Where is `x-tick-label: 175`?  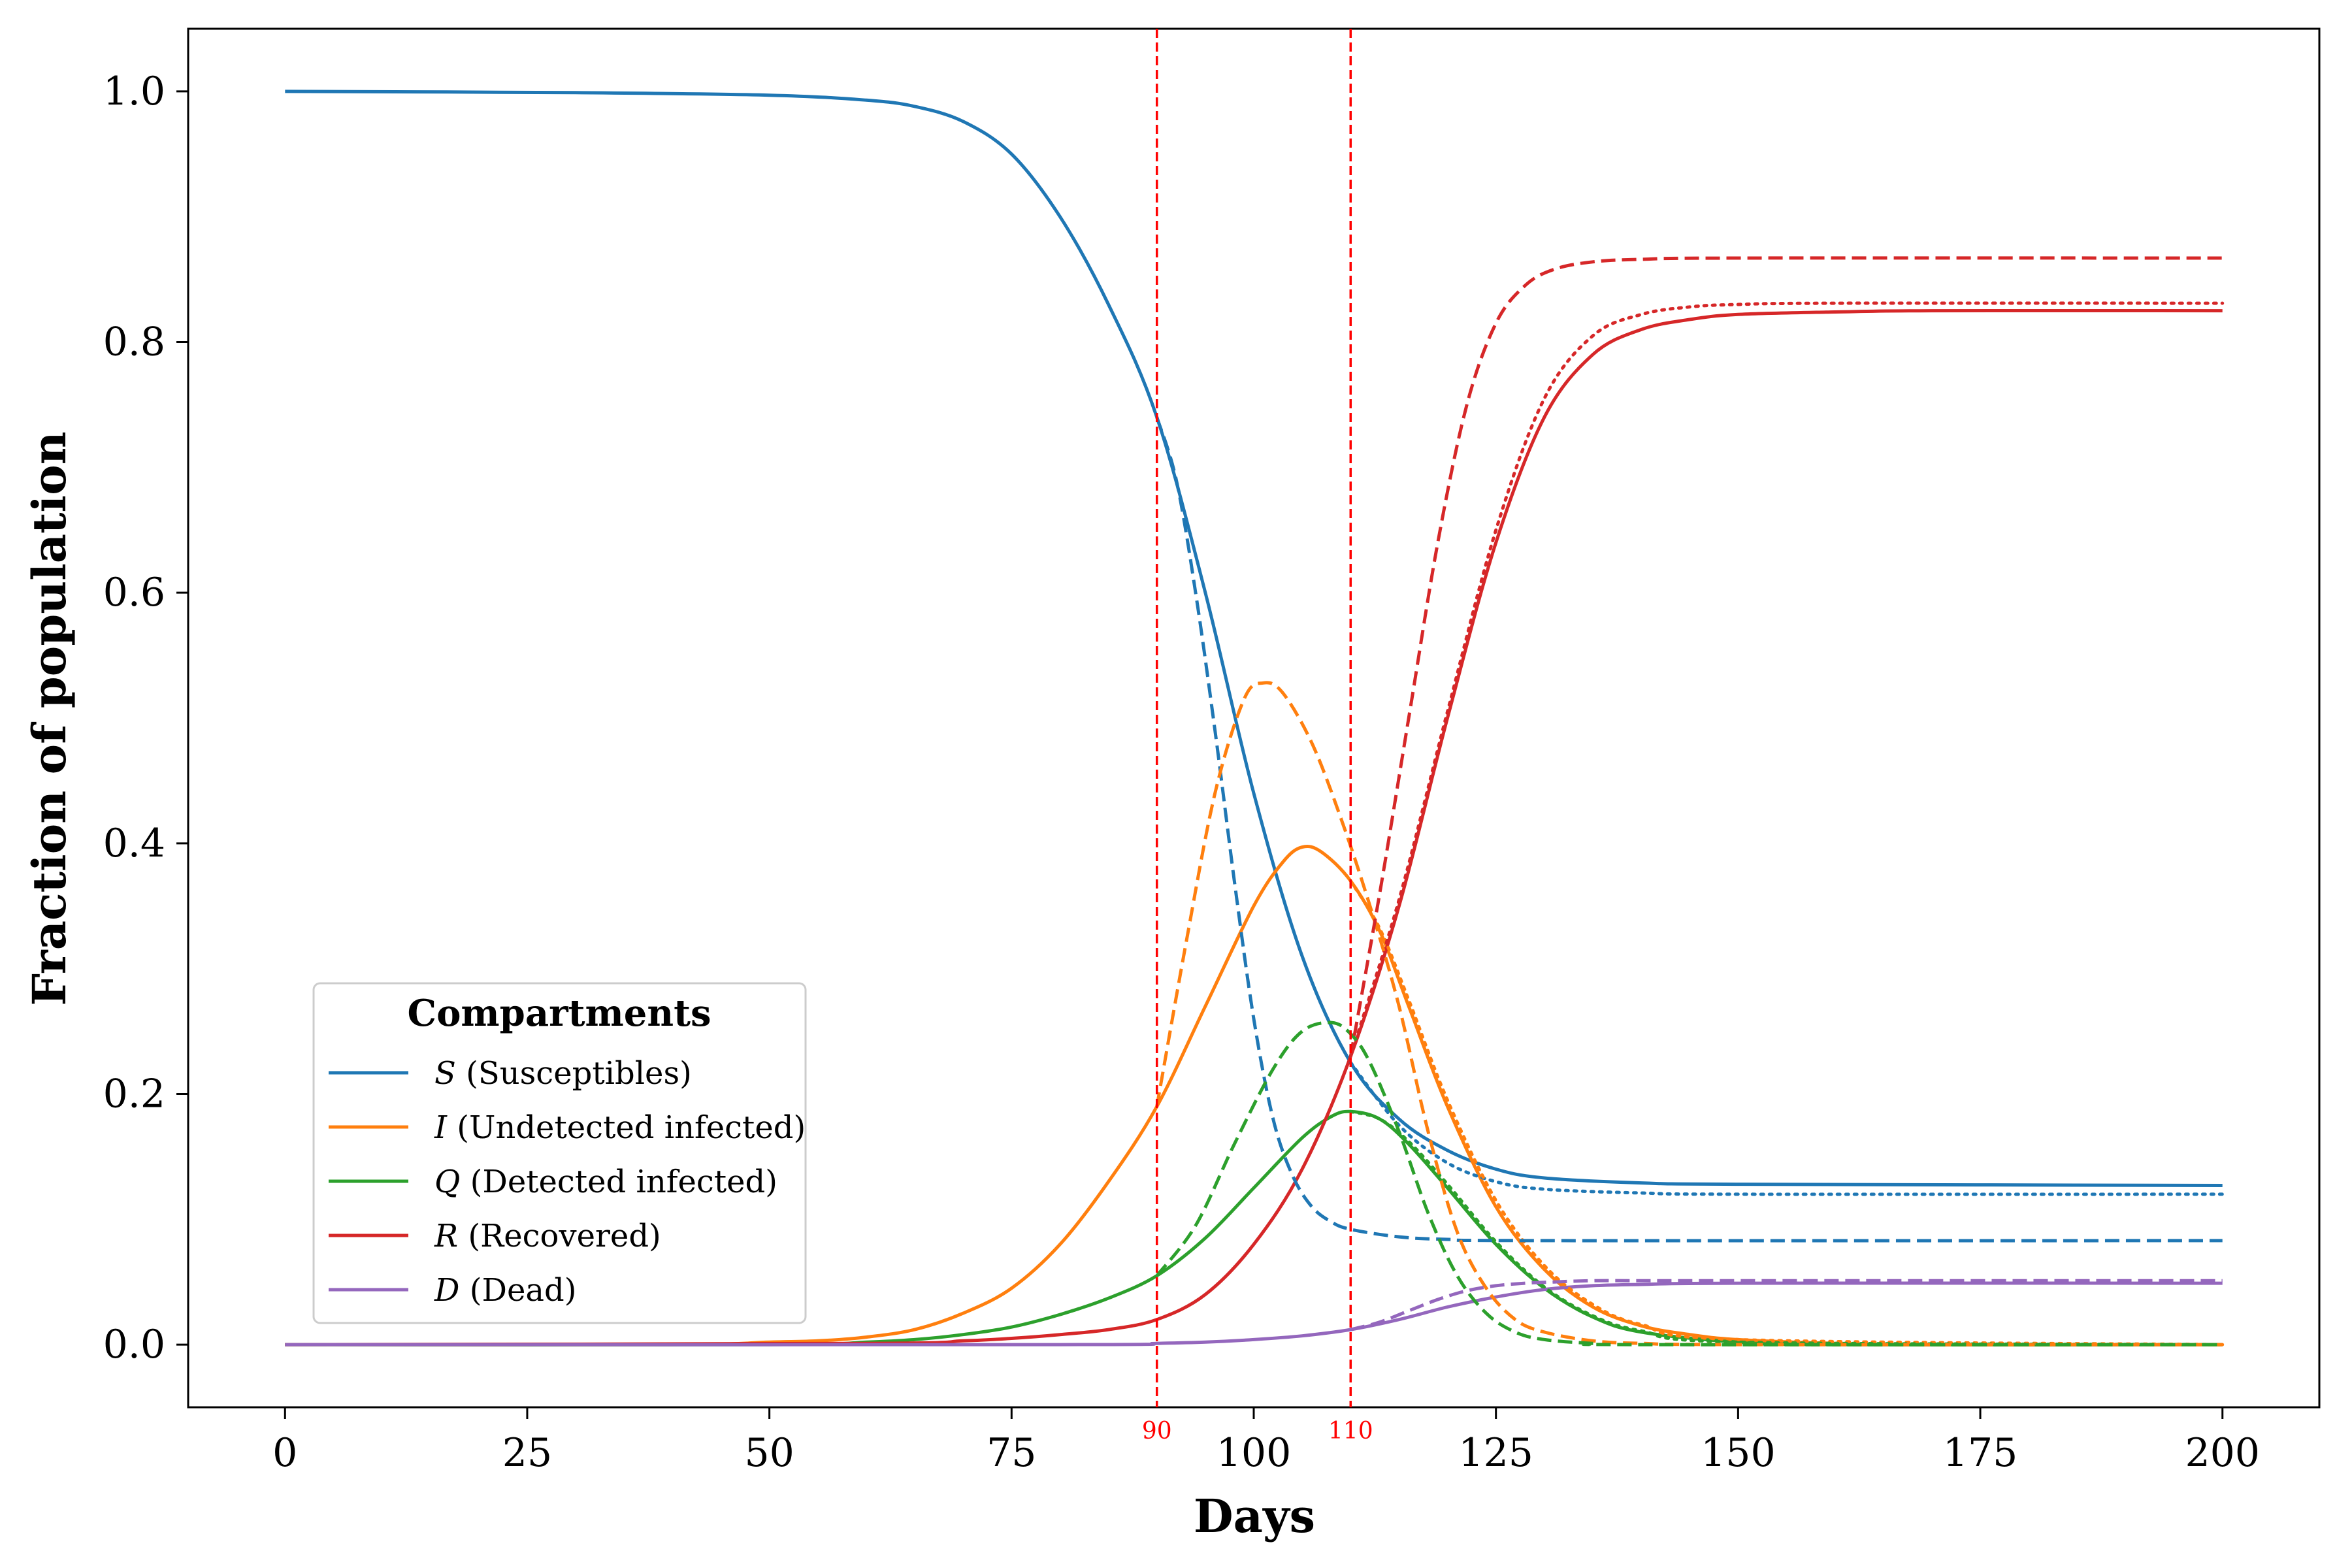 x-tick-label: 175 is located at coordinates (1980, 1453).